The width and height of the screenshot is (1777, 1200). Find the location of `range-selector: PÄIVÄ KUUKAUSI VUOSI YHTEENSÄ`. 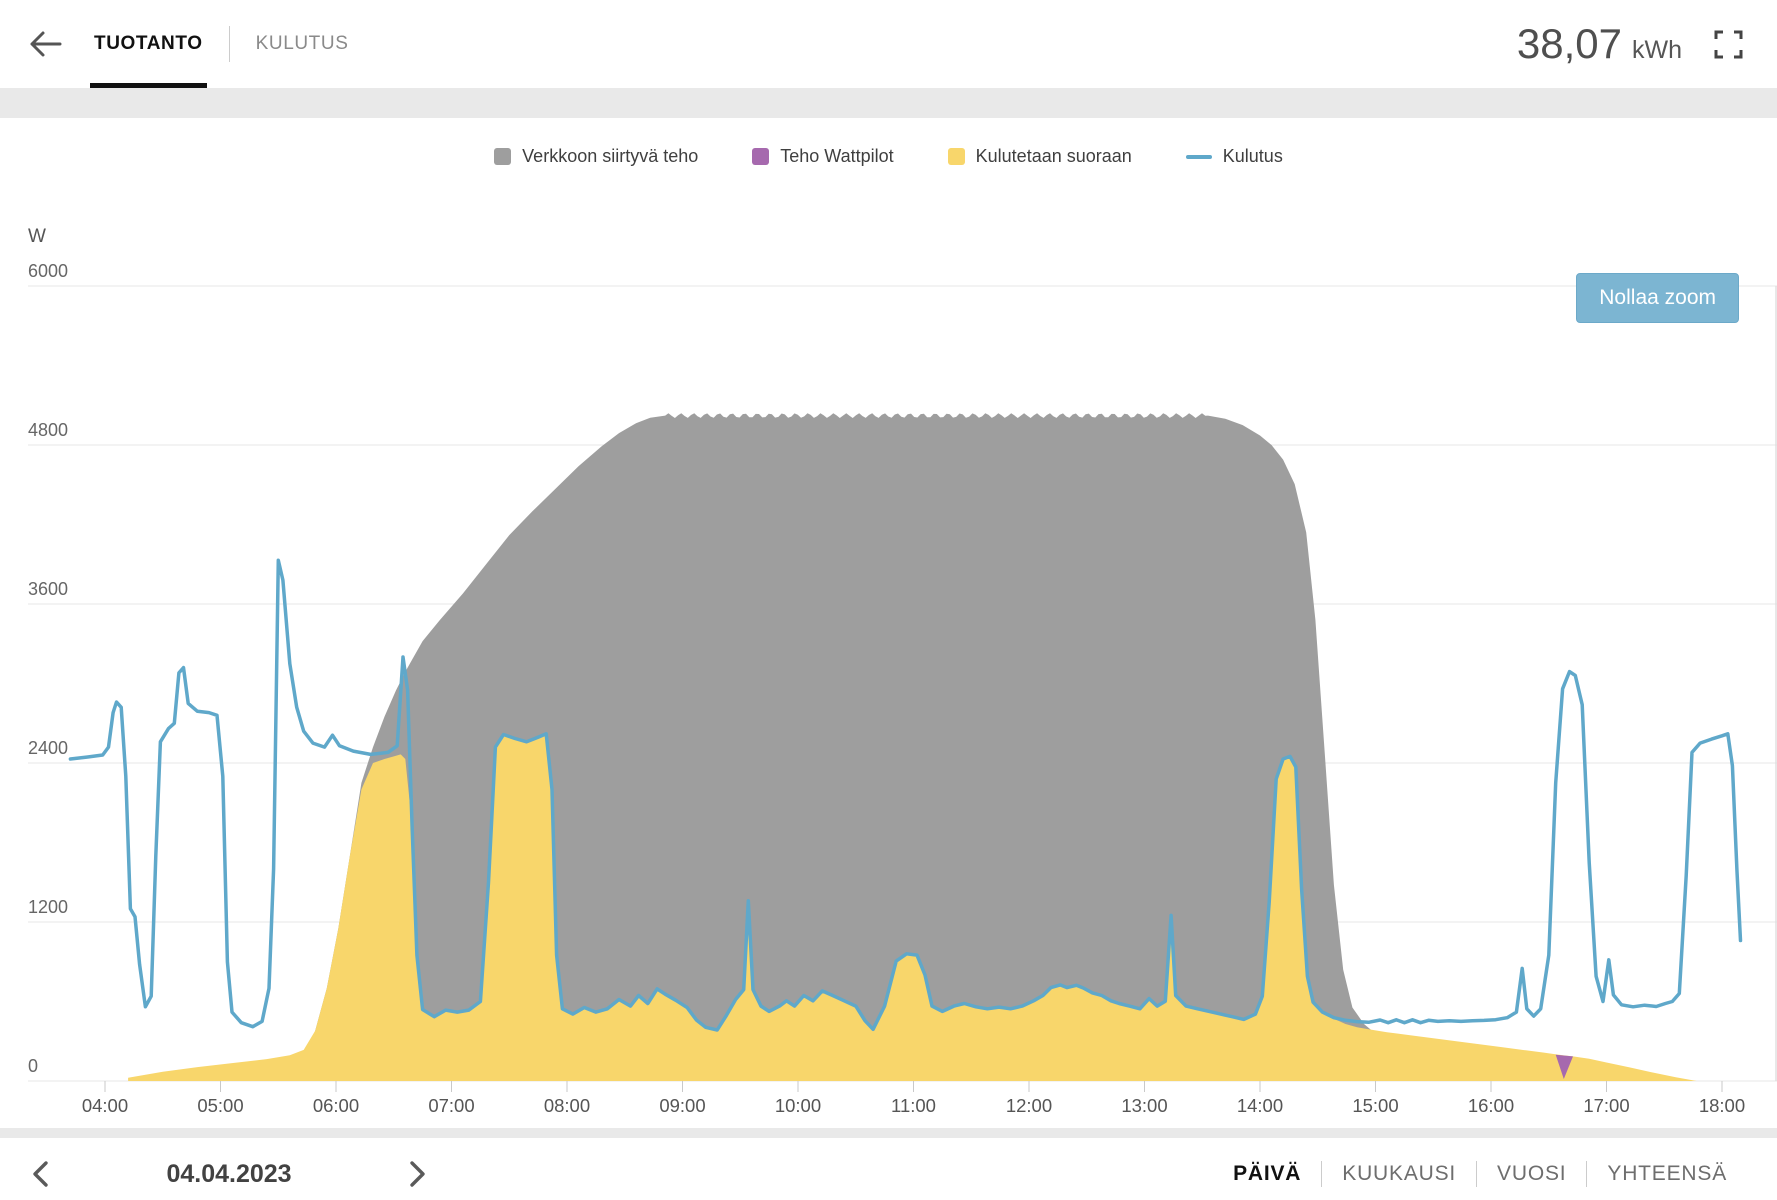

range-selector: PÄIVÄ KUUKAUSI VUOSI YHTEENSÄ is located at coordinates (1480, 1174).